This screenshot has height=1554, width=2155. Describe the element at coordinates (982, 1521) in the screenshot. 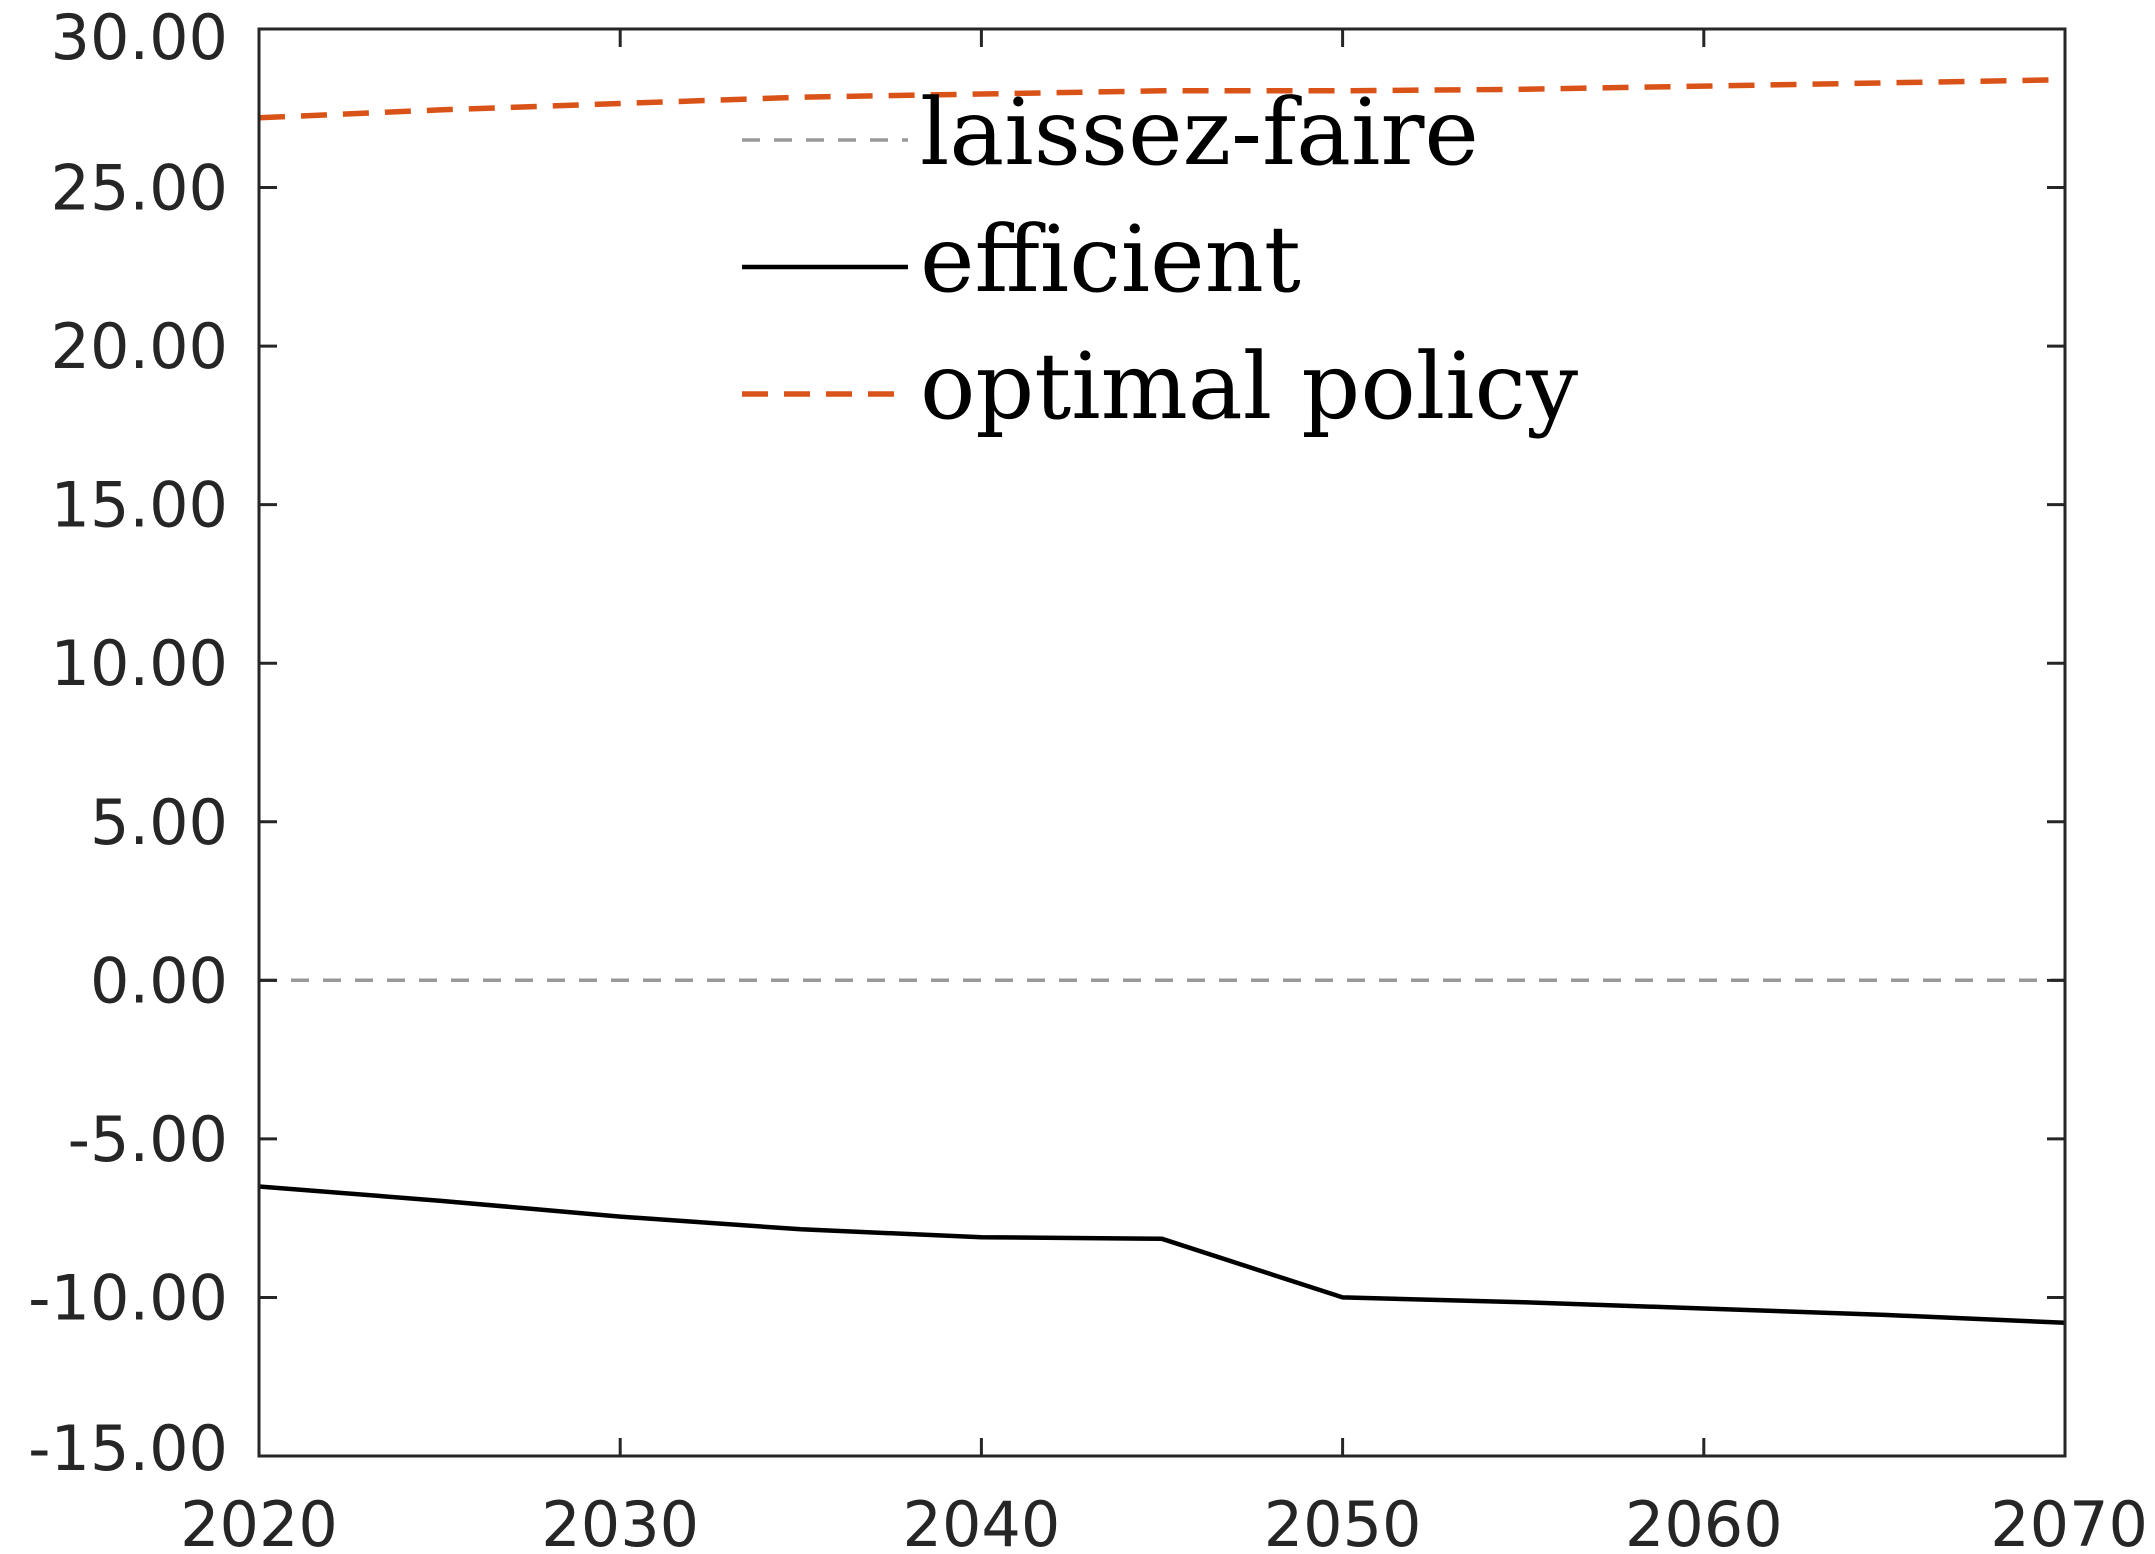

I see `x-tick-label: 2040` at that location.